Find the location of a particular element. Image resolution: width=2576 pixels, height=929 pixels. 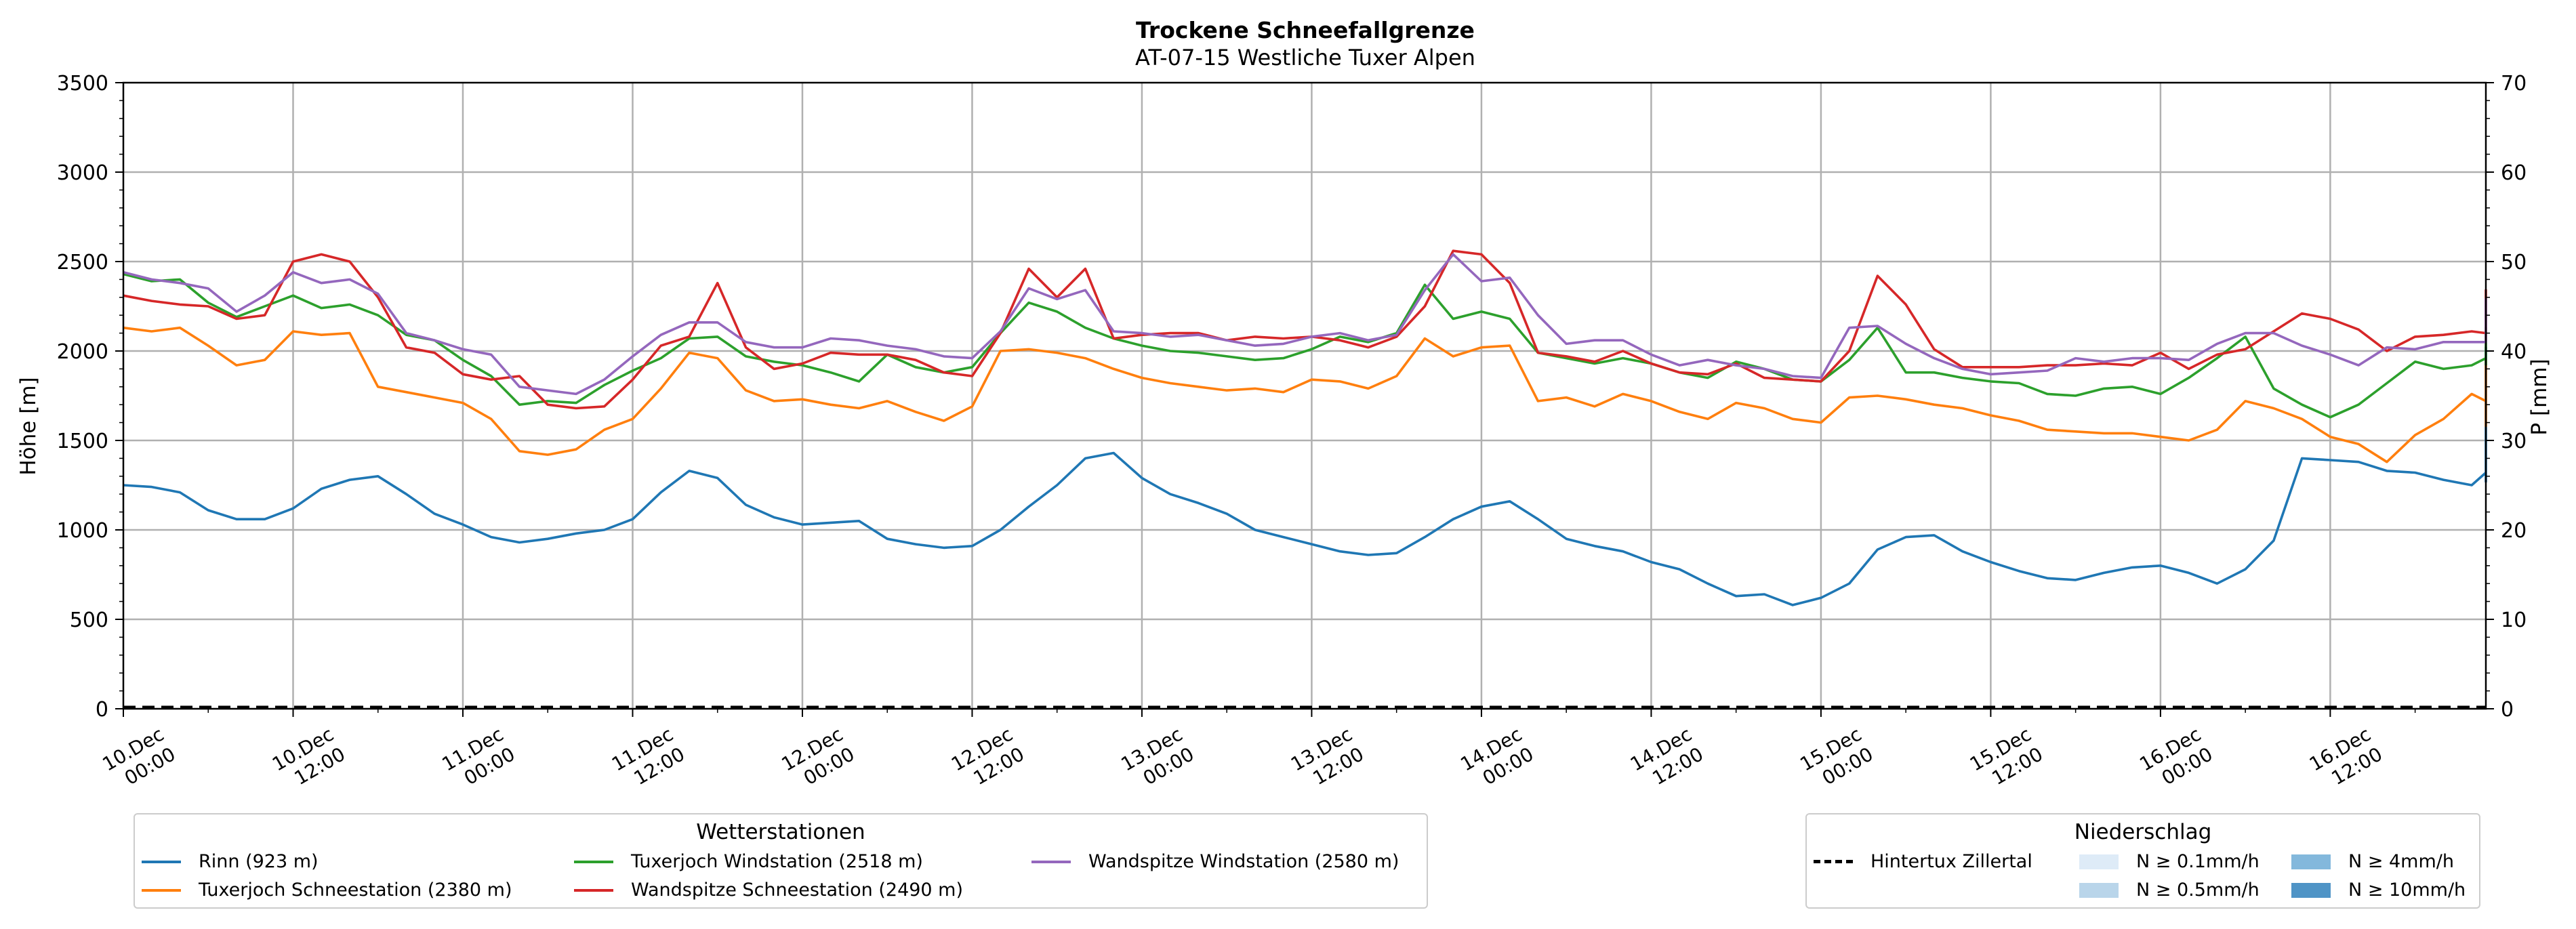

y-tick-label: 3500 is located at coordinates (83, 84).